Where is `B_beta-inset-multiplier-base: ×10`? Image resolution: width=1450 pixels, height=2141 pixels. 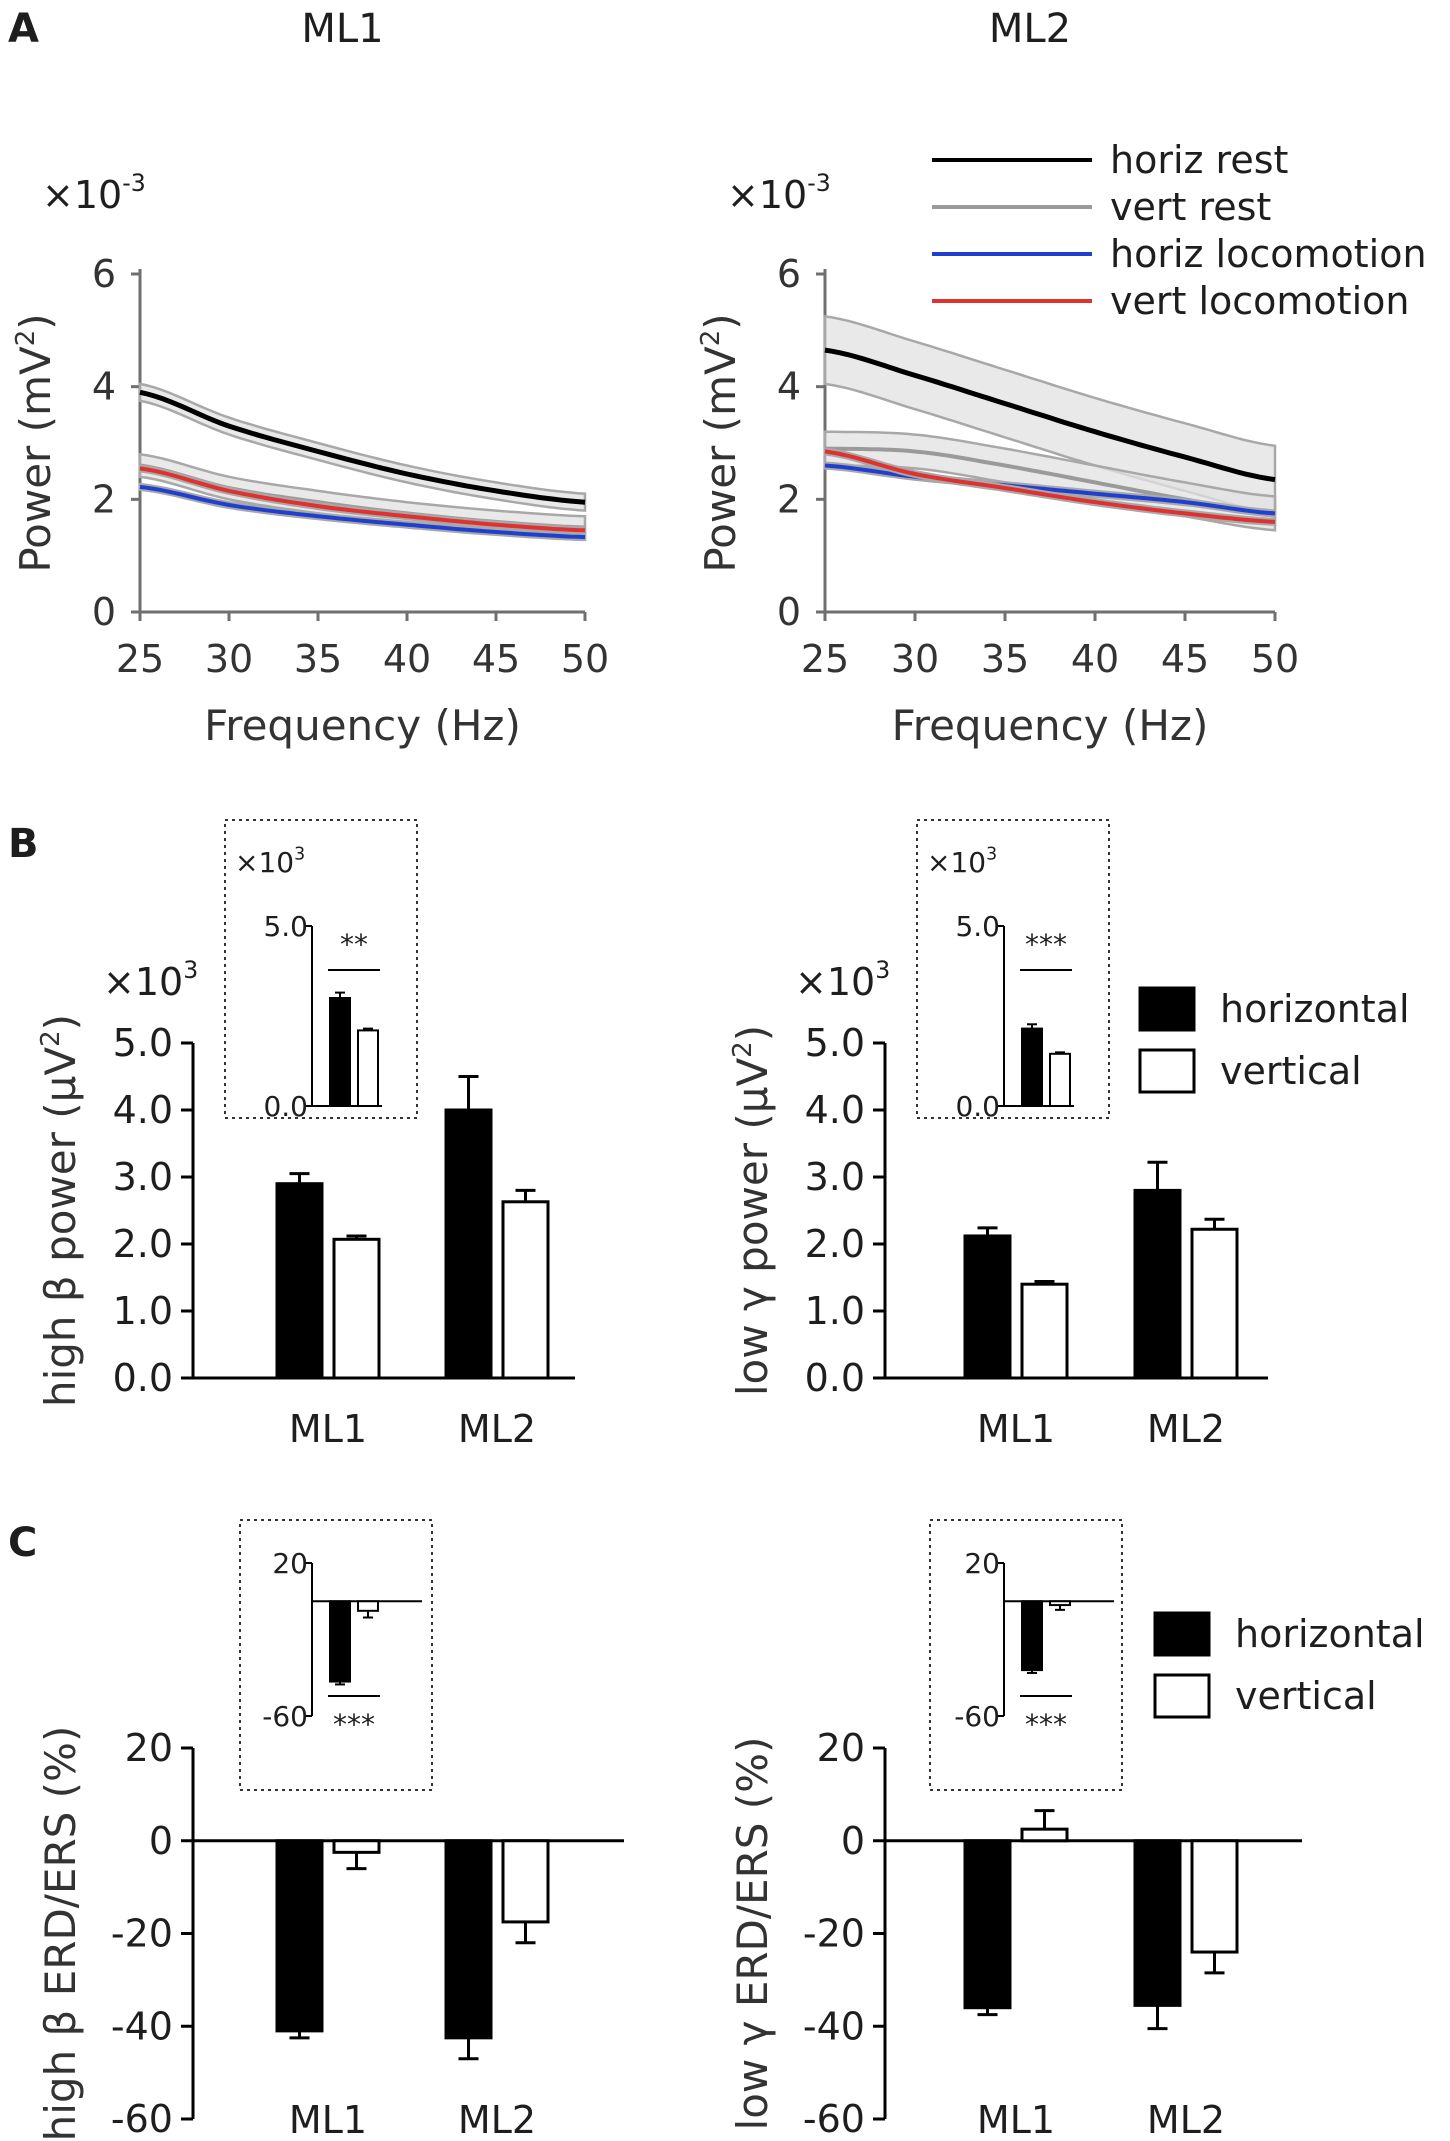
B_beta-inset-multiplier-base: ×10 is located at coordinates (264, 862).